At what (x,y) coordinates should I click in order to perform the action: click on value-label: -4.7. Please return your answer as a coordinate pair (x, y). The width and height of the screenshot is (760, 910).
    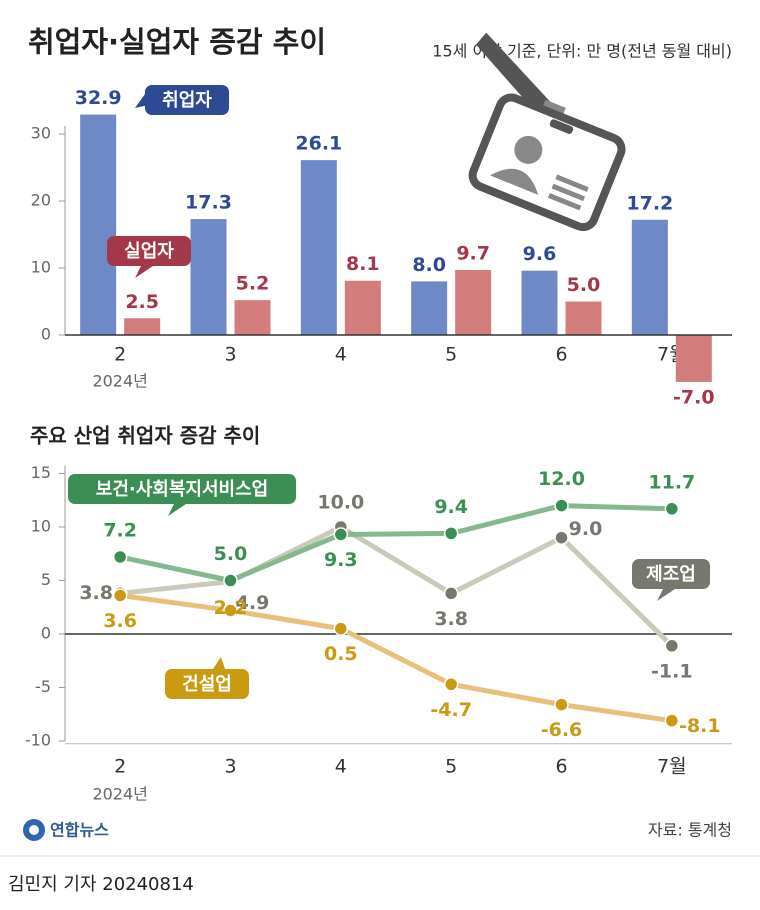
    Looking at the image, I should click on (451, 710).